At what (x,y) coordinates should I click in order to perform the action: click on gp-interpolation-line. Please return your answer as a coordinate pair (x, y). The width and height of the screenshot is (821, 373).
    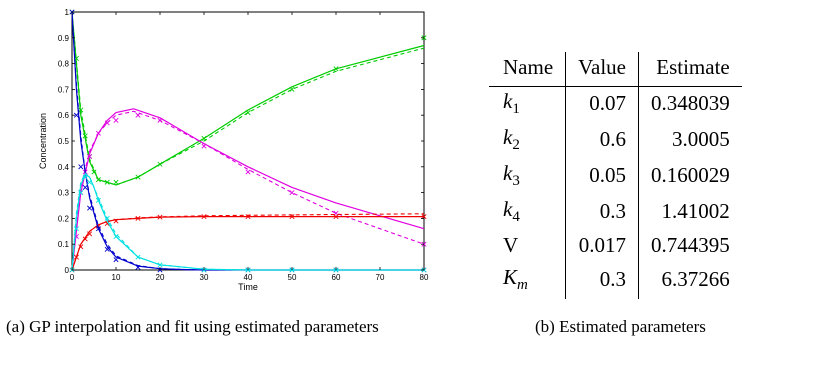
    Looking at the image, I should click on (248, 242).